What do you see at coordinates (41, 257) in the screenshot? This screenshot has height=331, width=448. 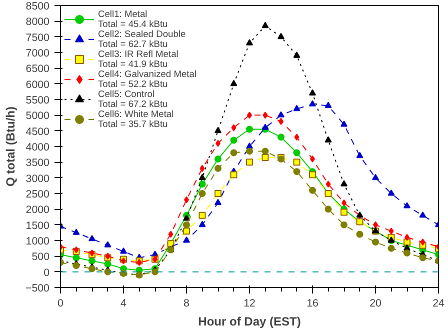 I see `y-tick-label: 500` at bounding box center [41, 257].